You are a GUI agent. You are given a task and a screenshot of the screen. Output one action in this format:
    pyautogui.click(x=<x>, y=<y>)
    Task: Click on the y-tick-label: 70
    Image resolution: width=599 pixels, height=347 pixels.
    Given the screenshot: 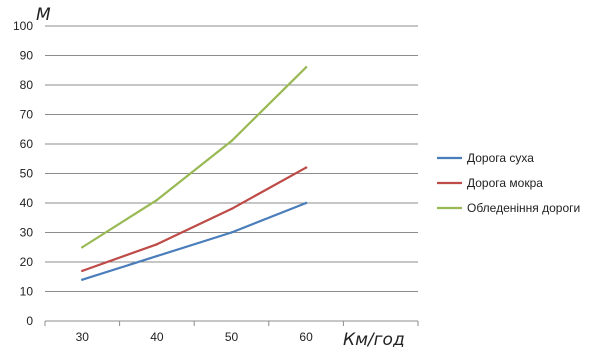 What is the action you would take?
    pyautogui.click(x=27, y=115)
    